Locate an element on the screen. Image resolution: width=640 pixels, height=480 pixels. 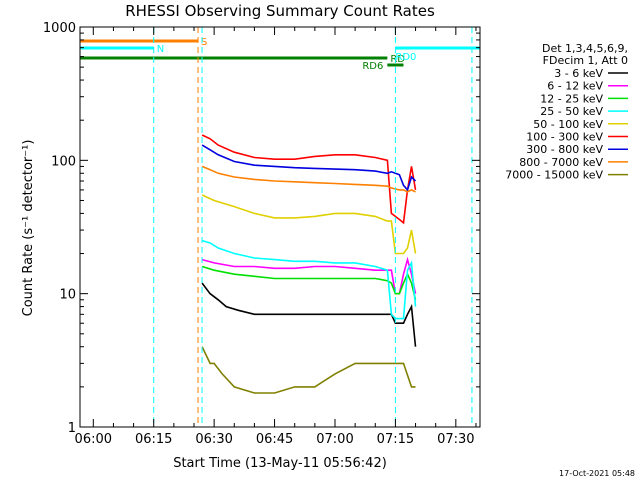
y-axis-label: Count Rate (s⁻¹ detector⁻¹) is located at coordinates (28, 228).